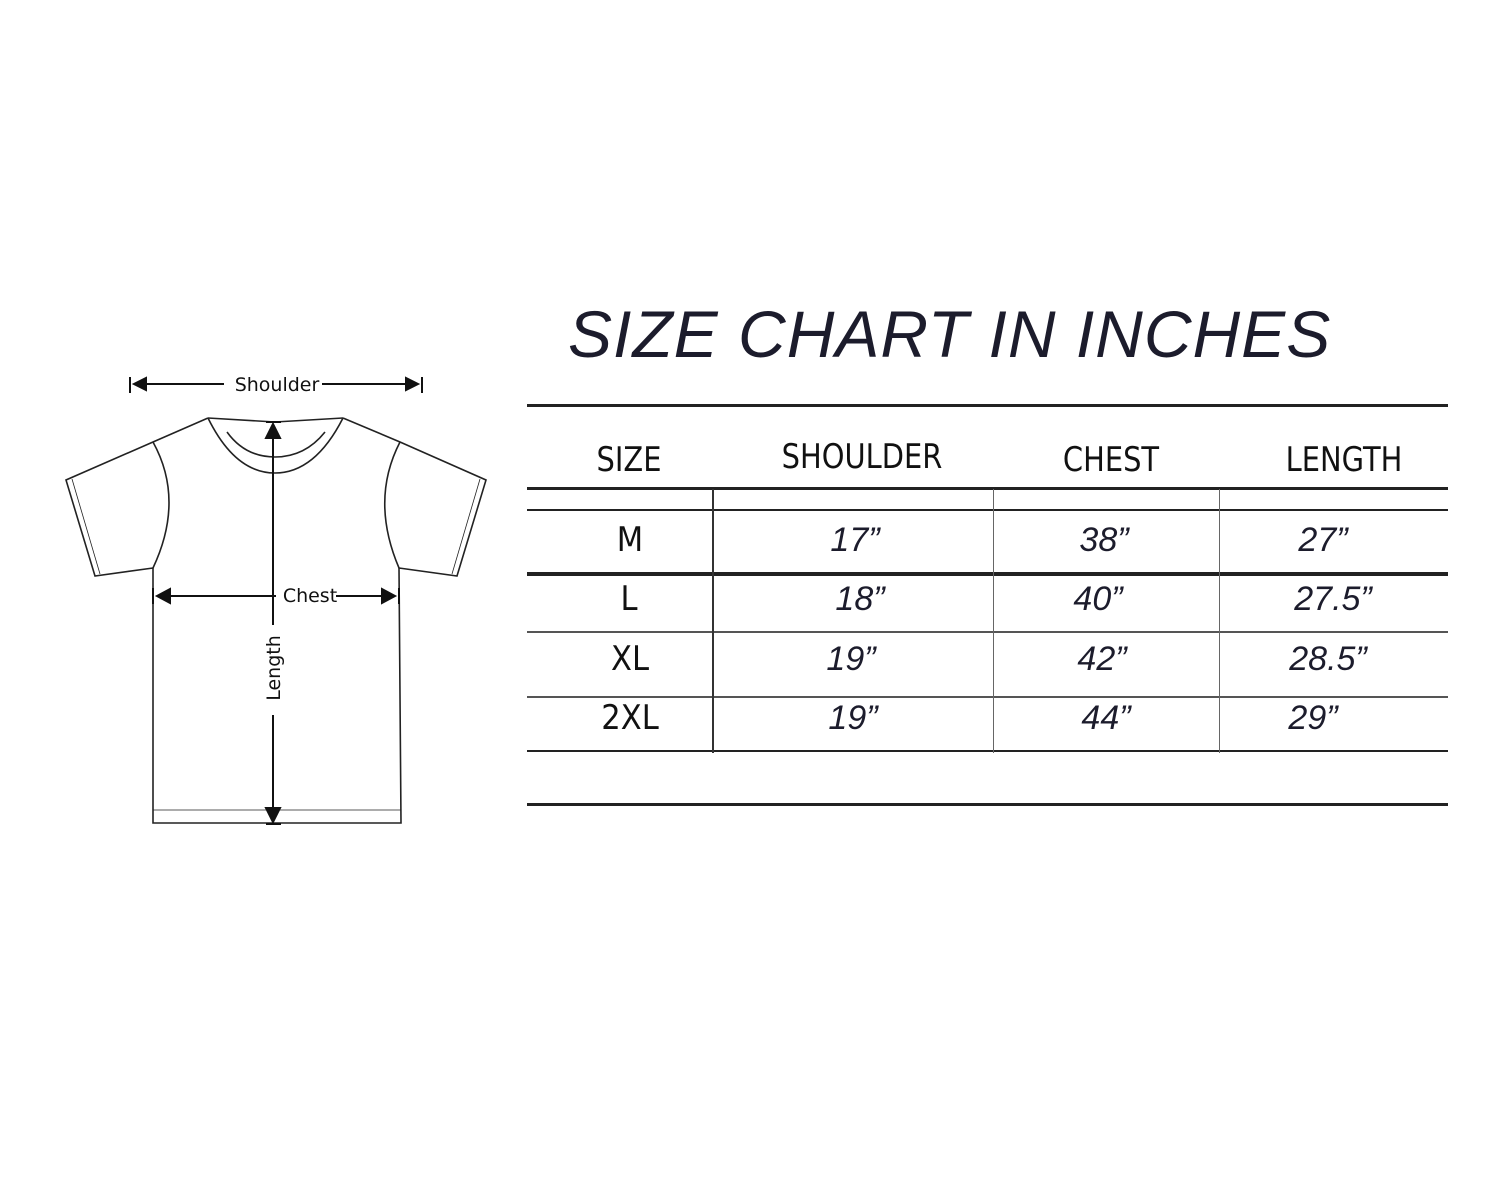 This screenshot has height=1199, width=1500. Describe the element at coordinates (860, 599) in the screenshot. I see `shoulder-cell: 18”` at that location.